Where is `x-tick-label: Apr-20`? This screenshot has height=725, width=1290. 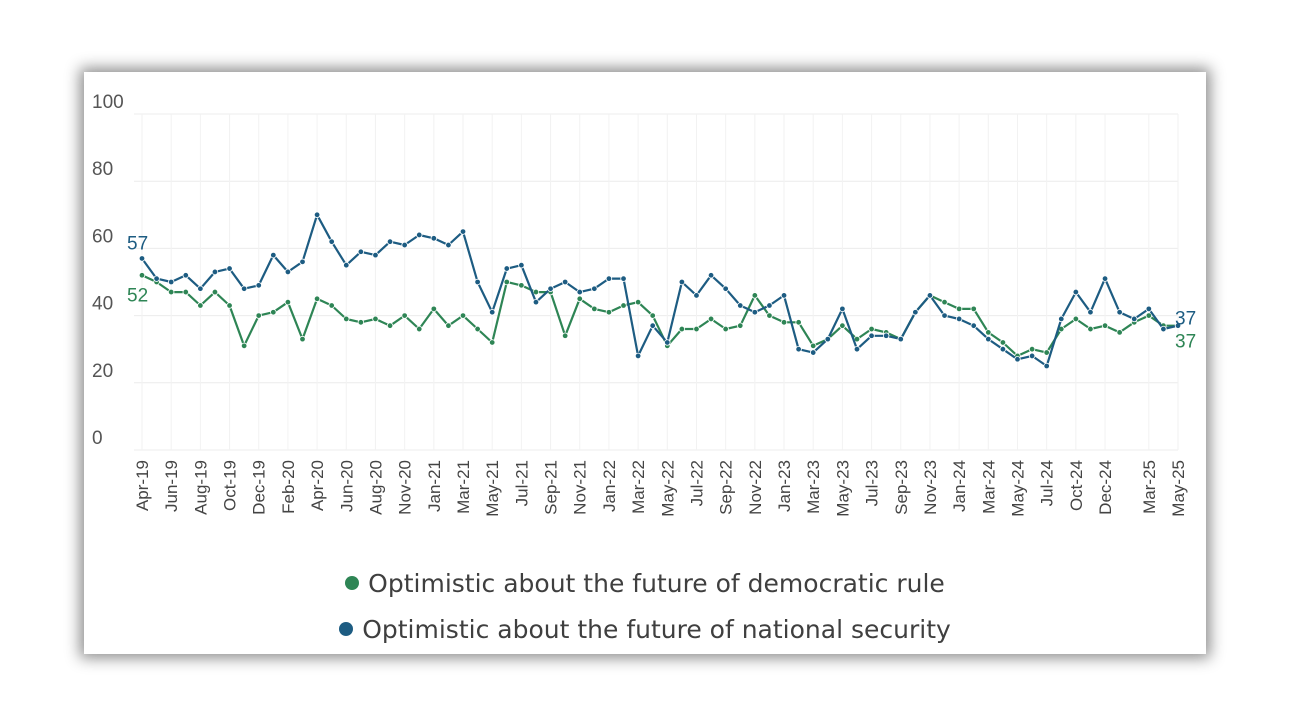 x-tick-label: Apr-20 is located at coordinates (317, 485).